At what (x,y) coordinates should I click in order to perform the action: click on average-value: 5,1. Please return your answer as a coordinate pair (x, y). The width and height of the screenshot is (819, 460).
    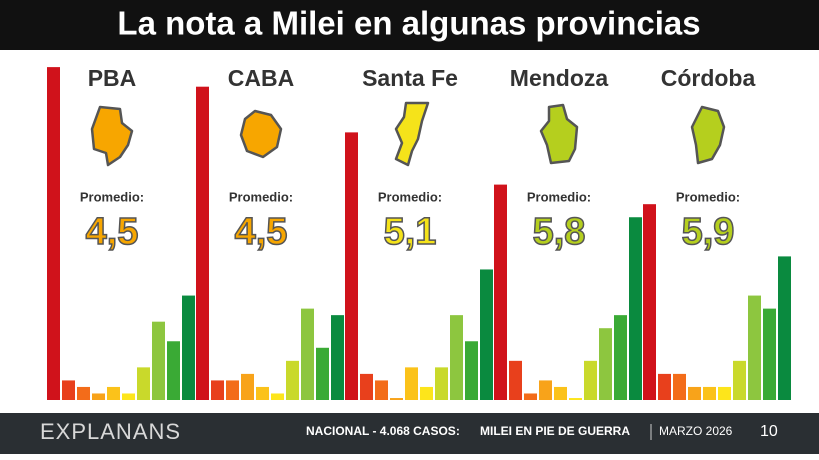
    Looking at the image, I should click on (410, 232).